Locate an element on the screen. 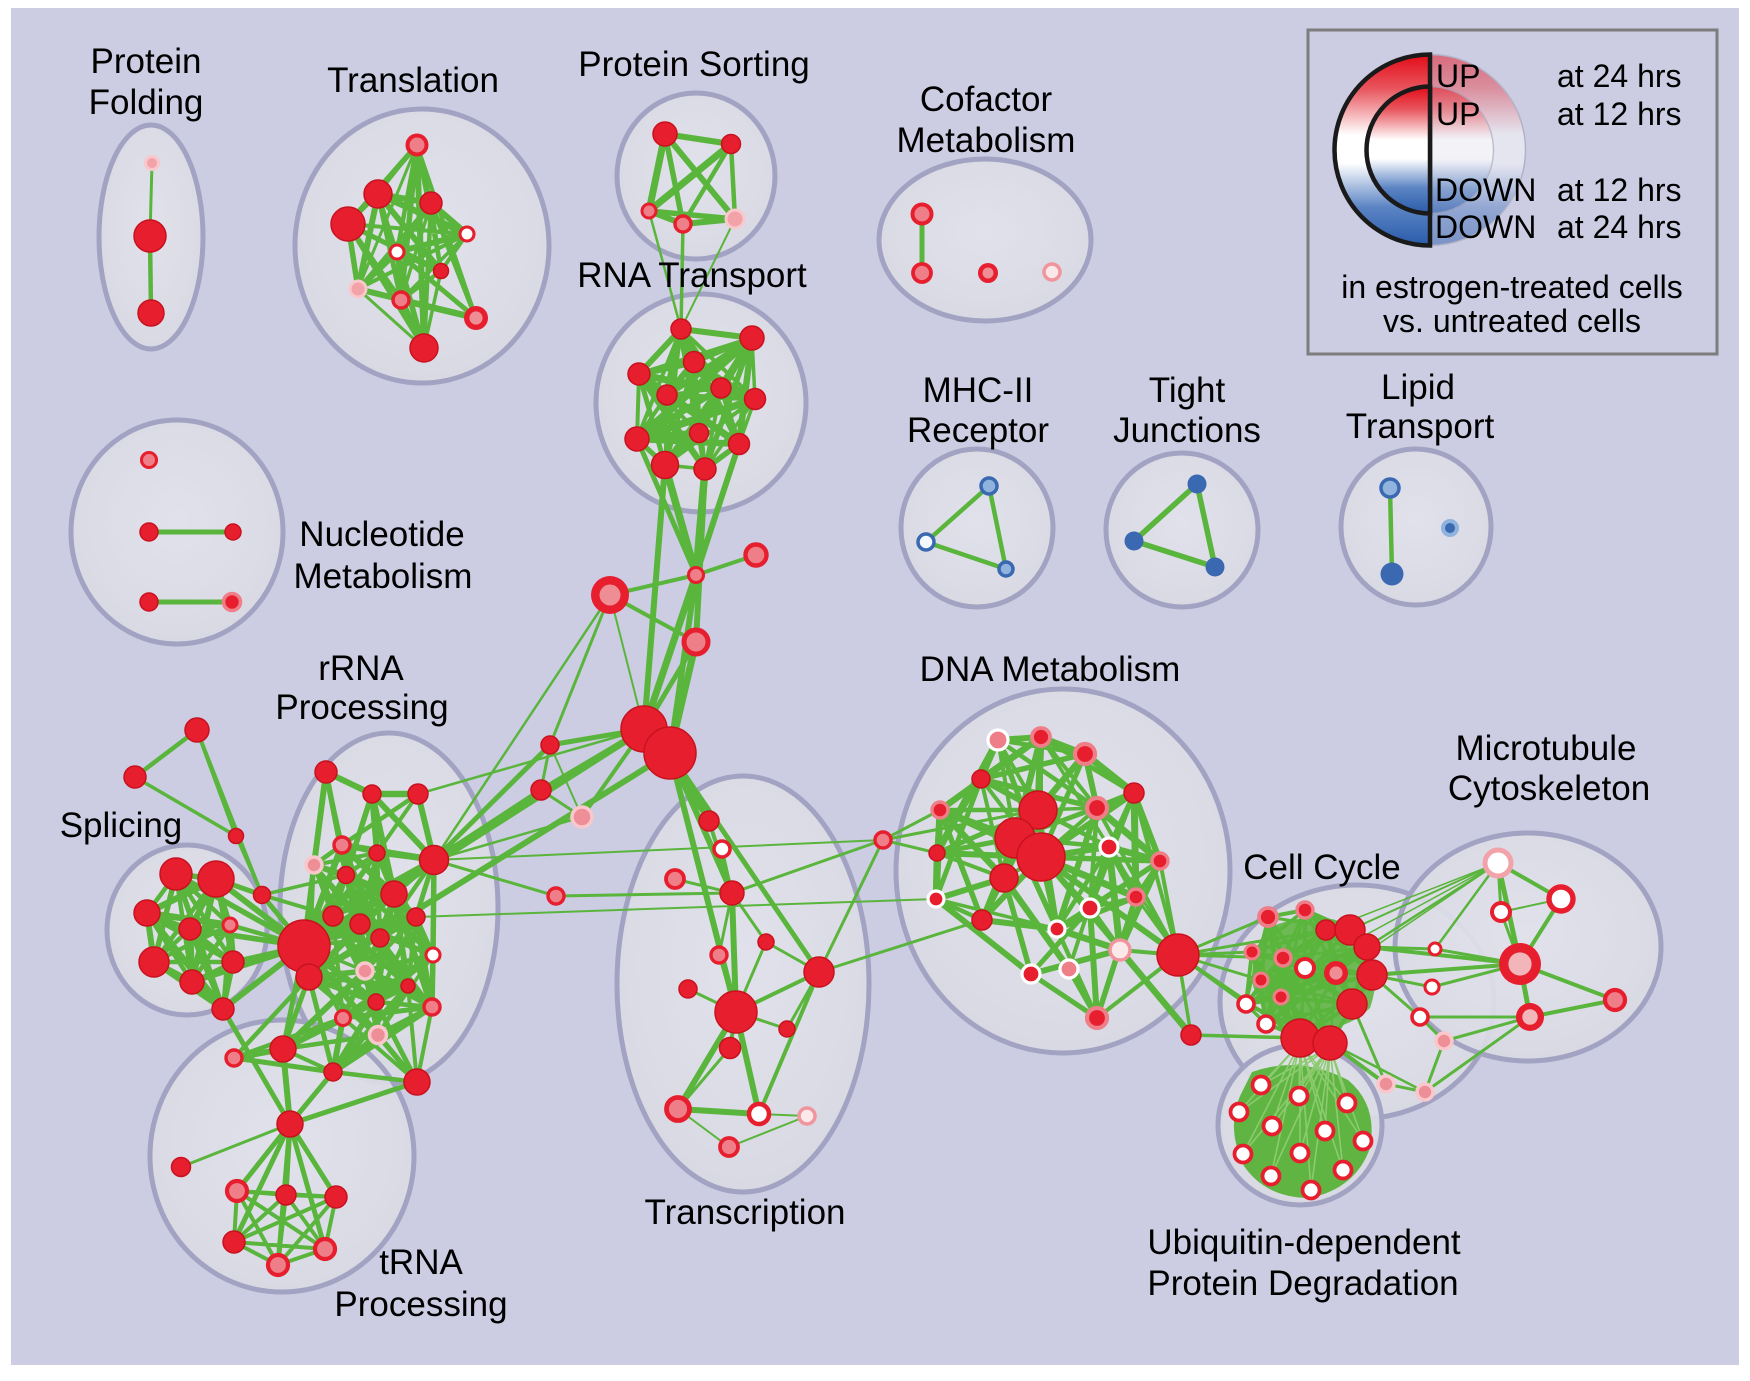 This screenshot has width=1750, height=1381. svg-text: Transcription is located at coordinates (745, 1212).